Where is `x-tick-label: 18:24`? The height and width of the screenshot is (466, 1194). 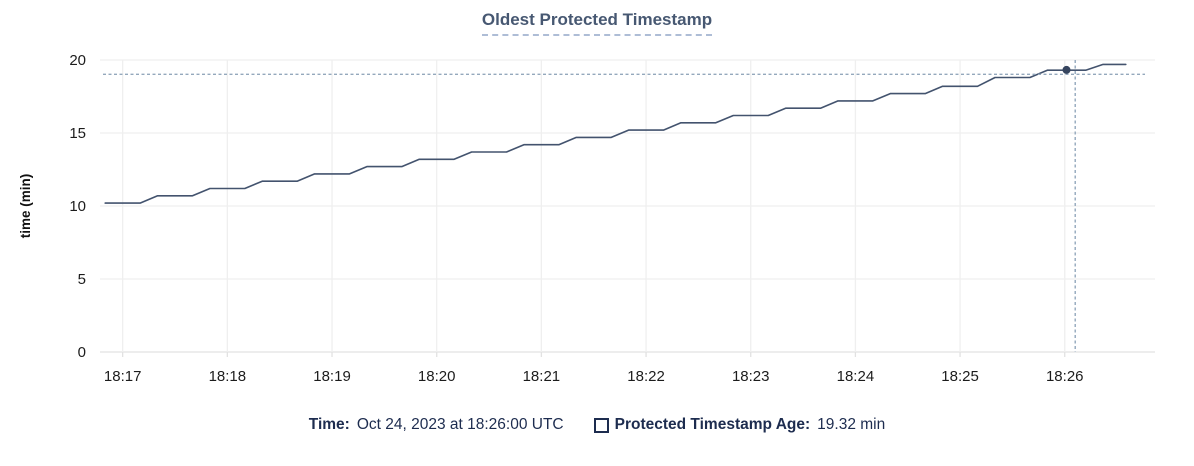 x-tick-label: 18:24 is located at coordinates (856, 376).